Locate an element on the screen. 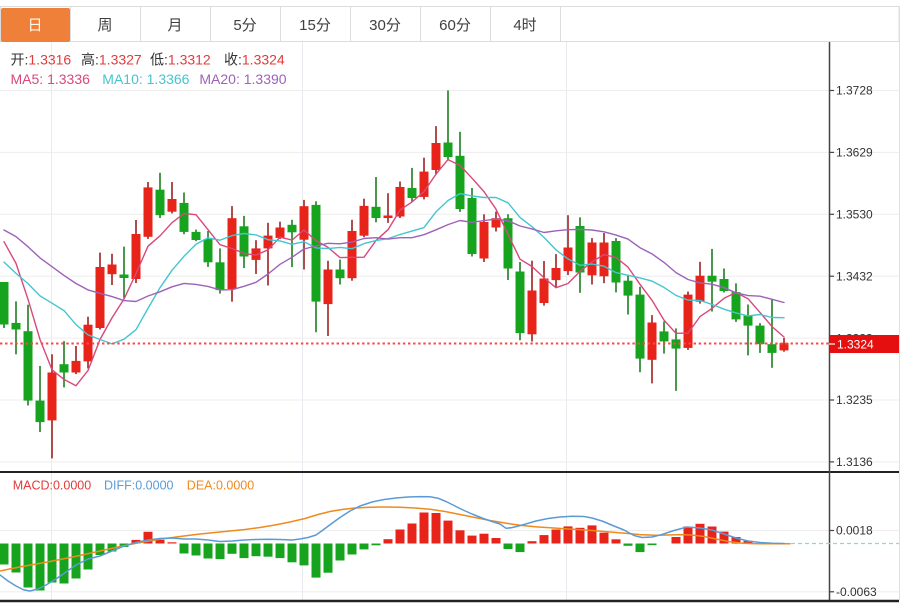 The image size is (907, 609). svg-text: 开:1.3316 is located at coordinates (41, 60).